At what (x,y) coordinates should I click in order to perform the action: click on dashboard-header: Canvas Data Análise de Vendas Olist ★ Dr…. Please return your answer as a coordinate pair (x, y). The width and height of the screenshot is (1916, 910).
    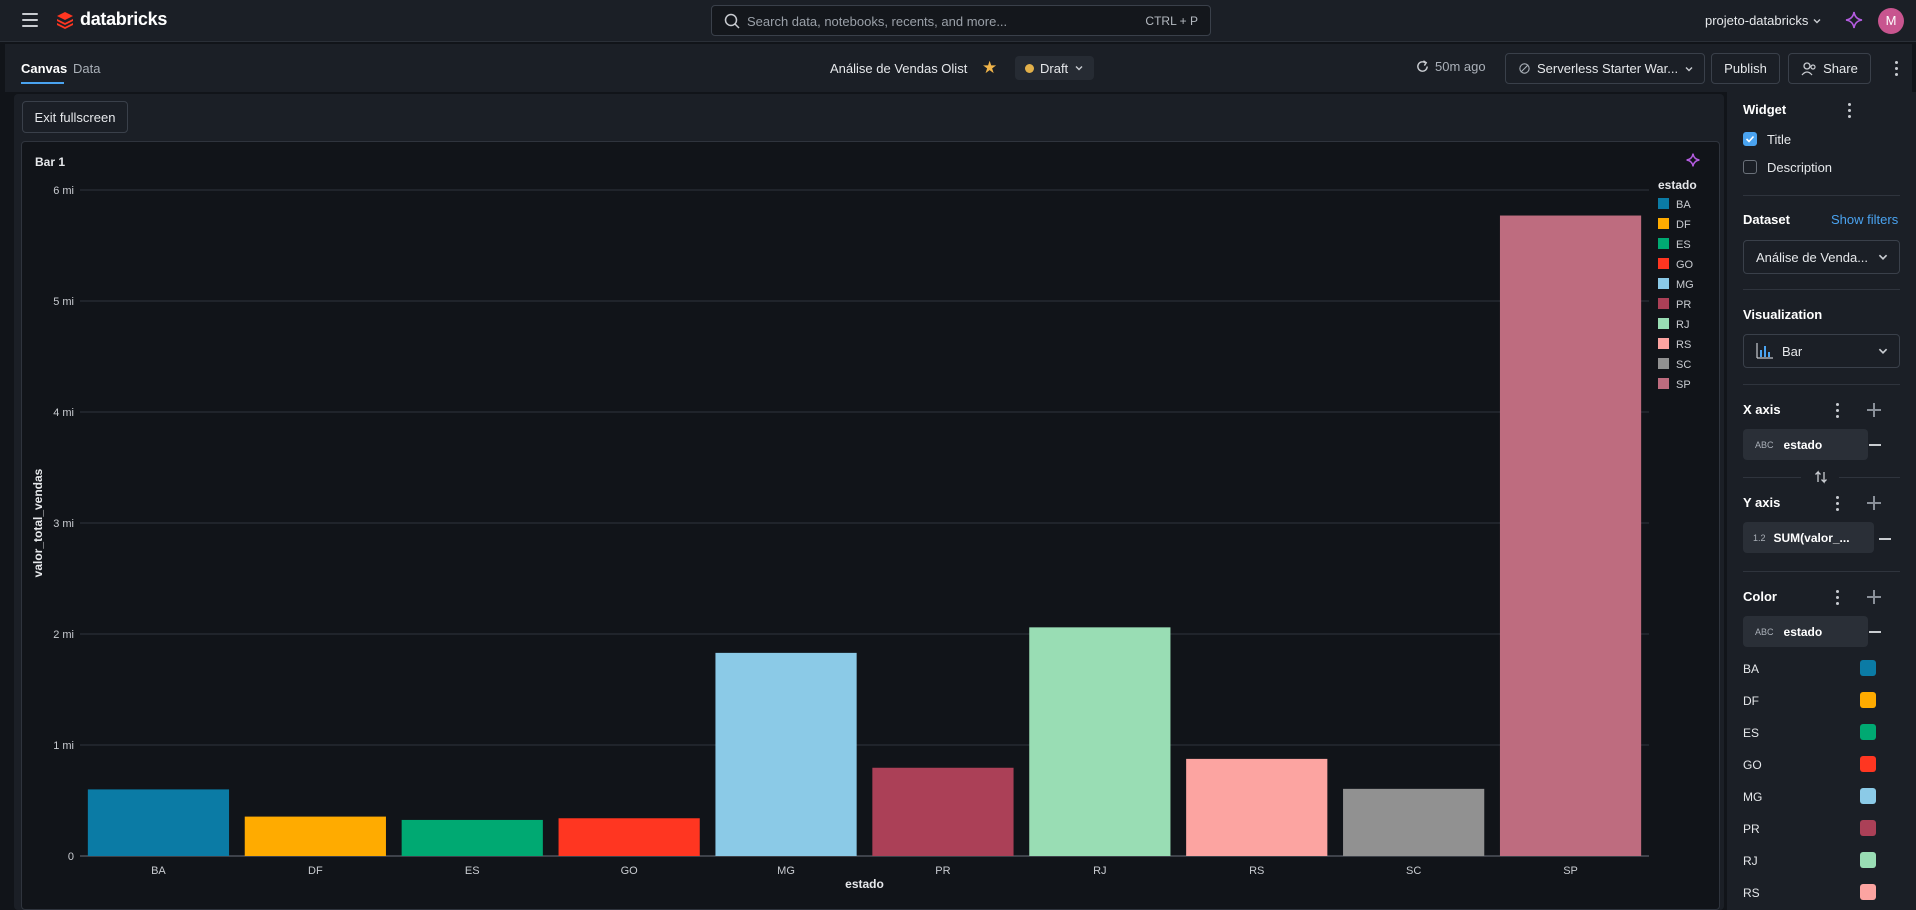
    Looking at the image, I should click on (958, 68).